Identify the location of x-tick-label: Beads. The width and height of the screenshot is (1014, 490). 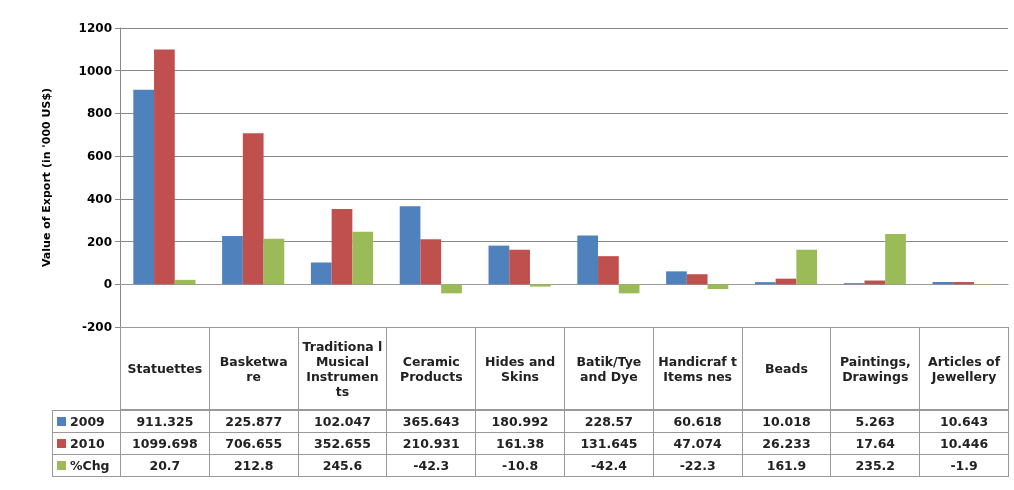
(786, 368).